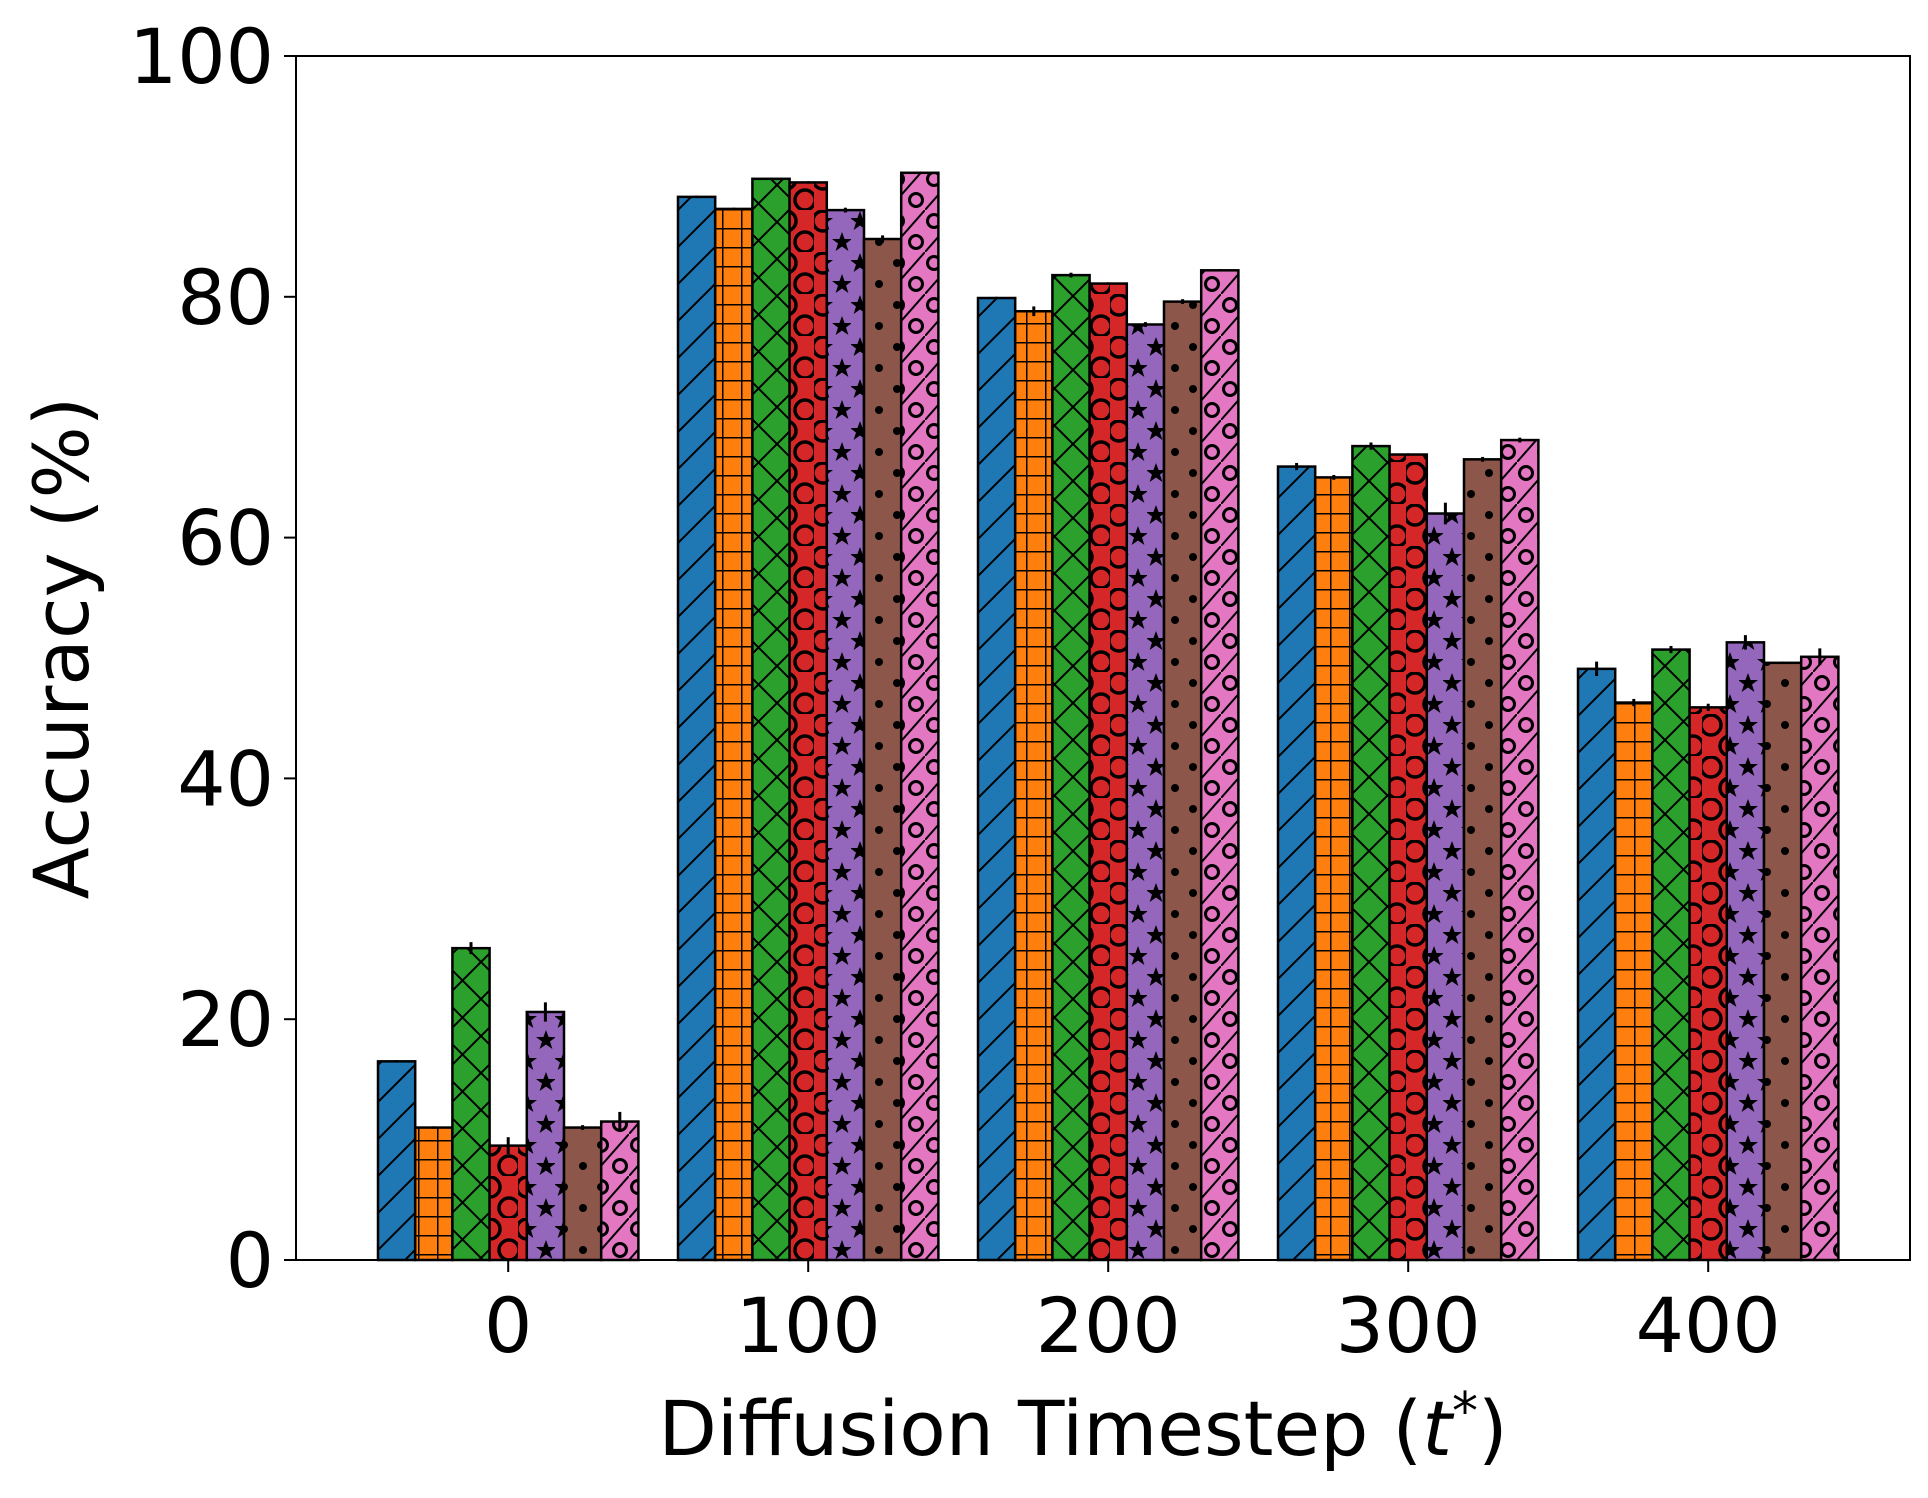 This screenshot has height=1498, width=1928. Describe the element at coordinates (808, 1325) in the screenshot. I see `x-tick-label: 100` at that location.